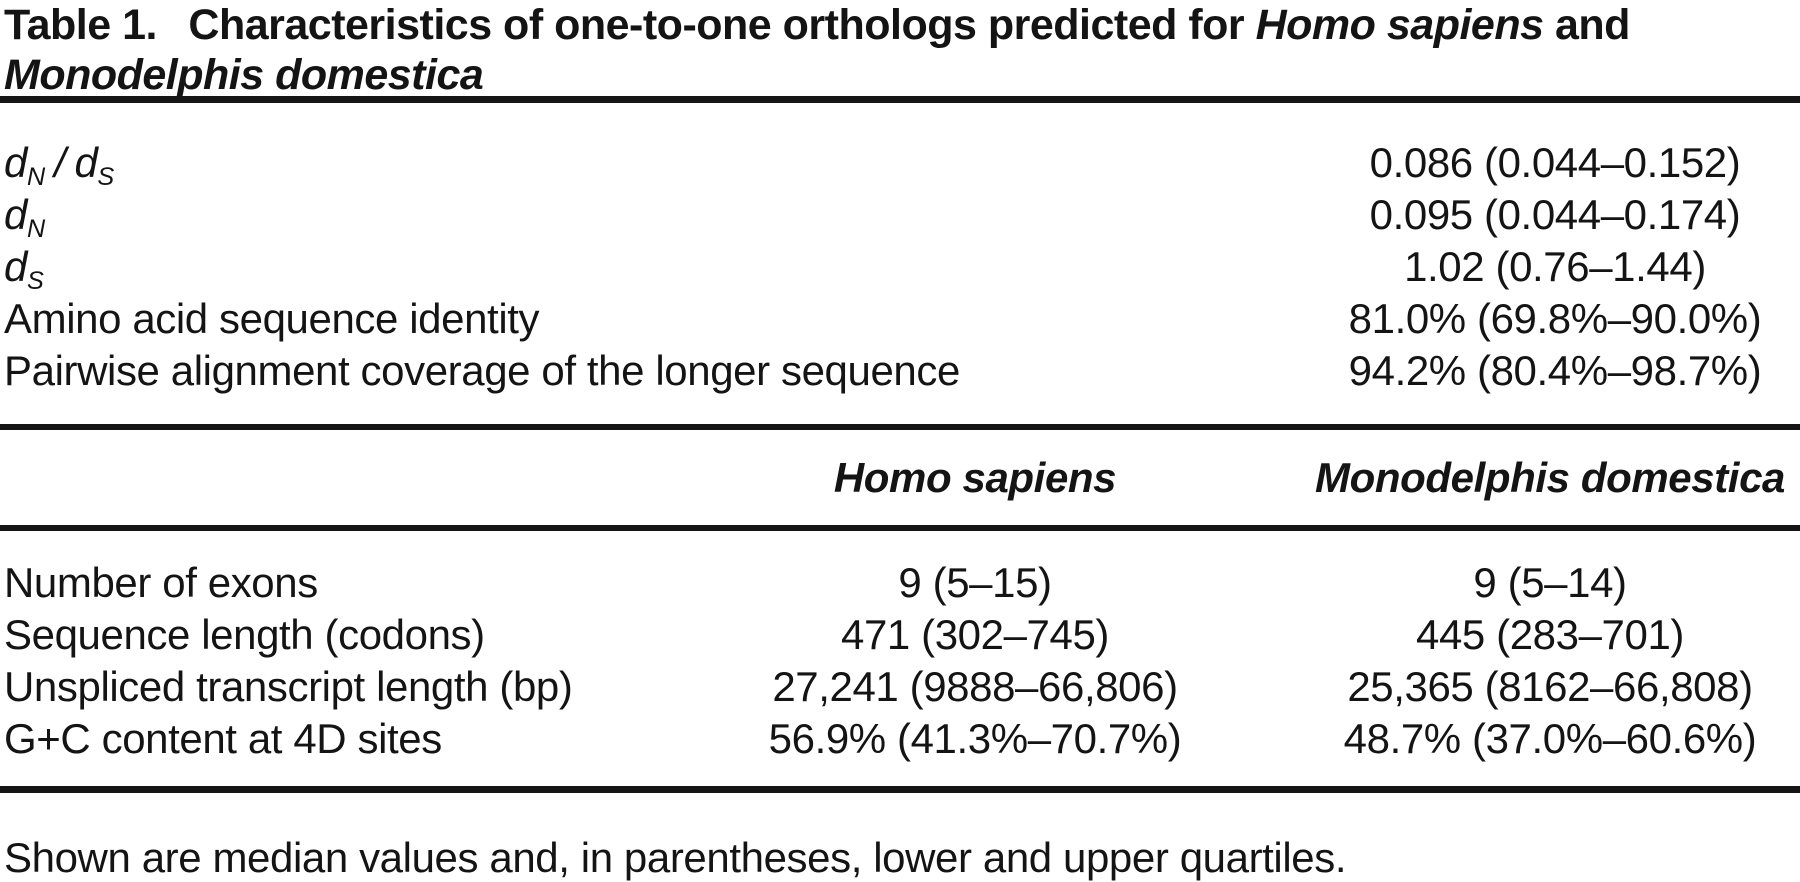 The height and width of the screenshot is (882, 1800). Describe the element at coordinates (1550, 582) in the screenshot. I see `monodelphis-value: 9 (5–14)` at that location.